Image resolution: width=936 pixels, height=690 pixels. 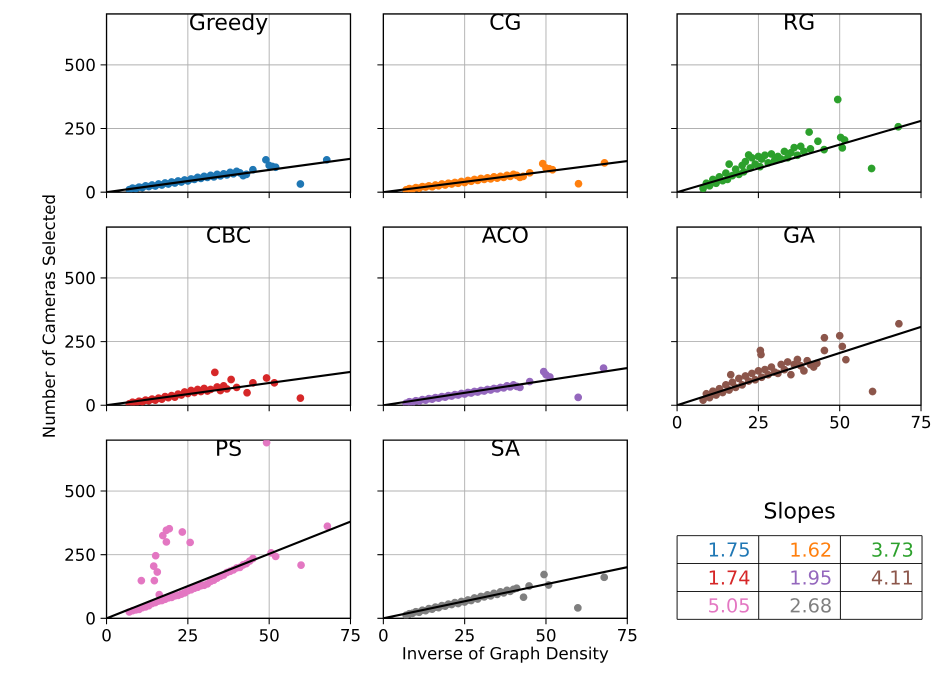 I want to click on text: 4.11, so click(x=892, y=577).